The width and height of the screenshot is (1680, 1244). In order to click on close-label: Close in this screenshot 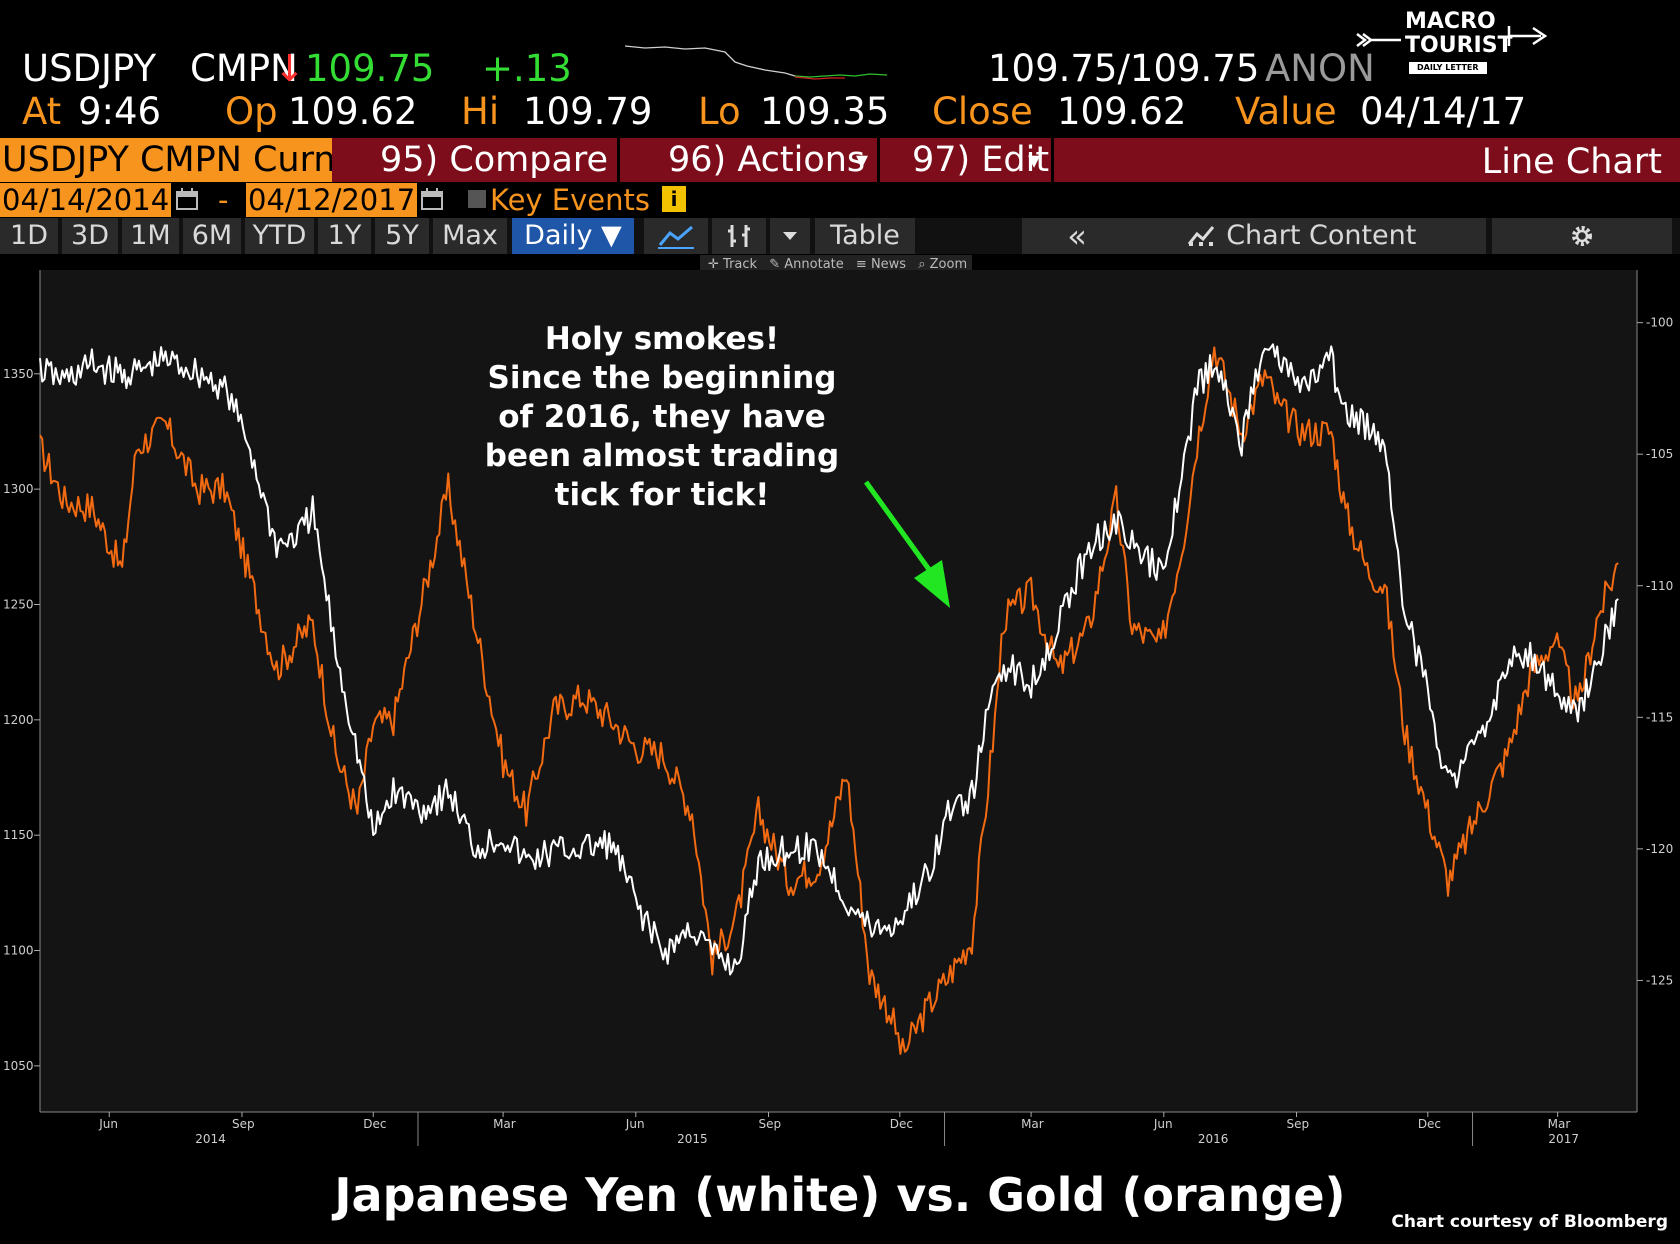, I will do `click(982, 111)`.